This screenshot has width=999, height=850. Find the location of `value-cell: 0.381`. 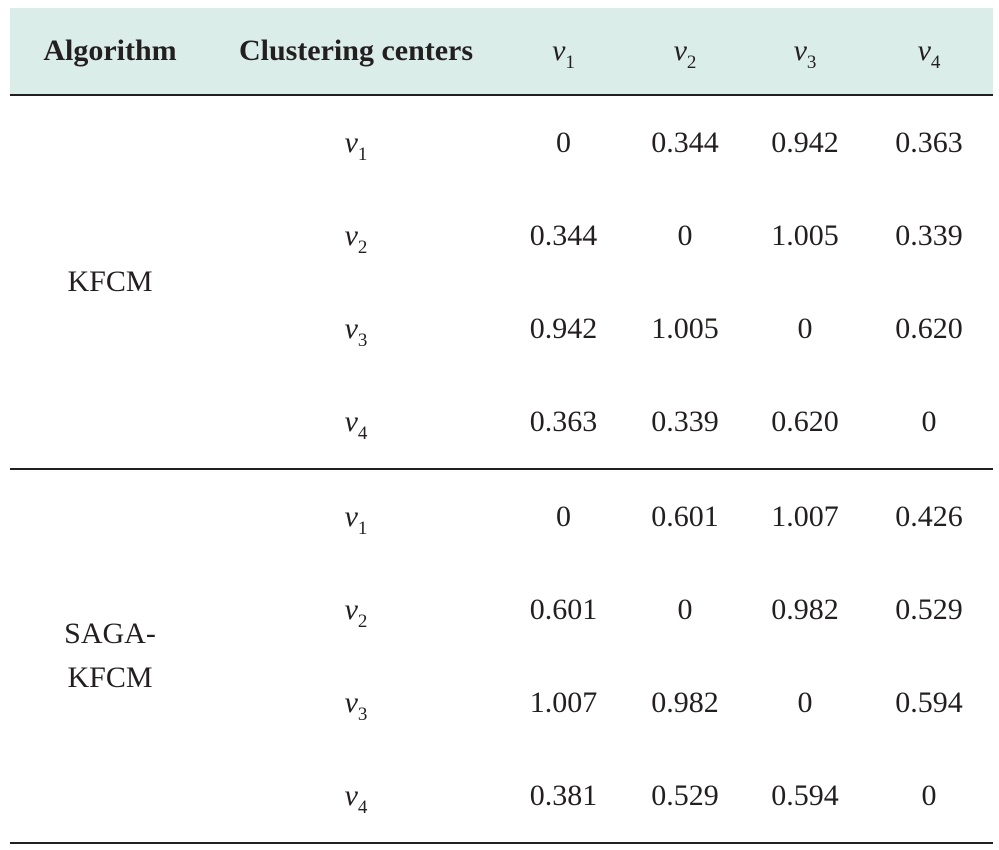

value-cell: 0.381 is located at coordinates (563, 796).